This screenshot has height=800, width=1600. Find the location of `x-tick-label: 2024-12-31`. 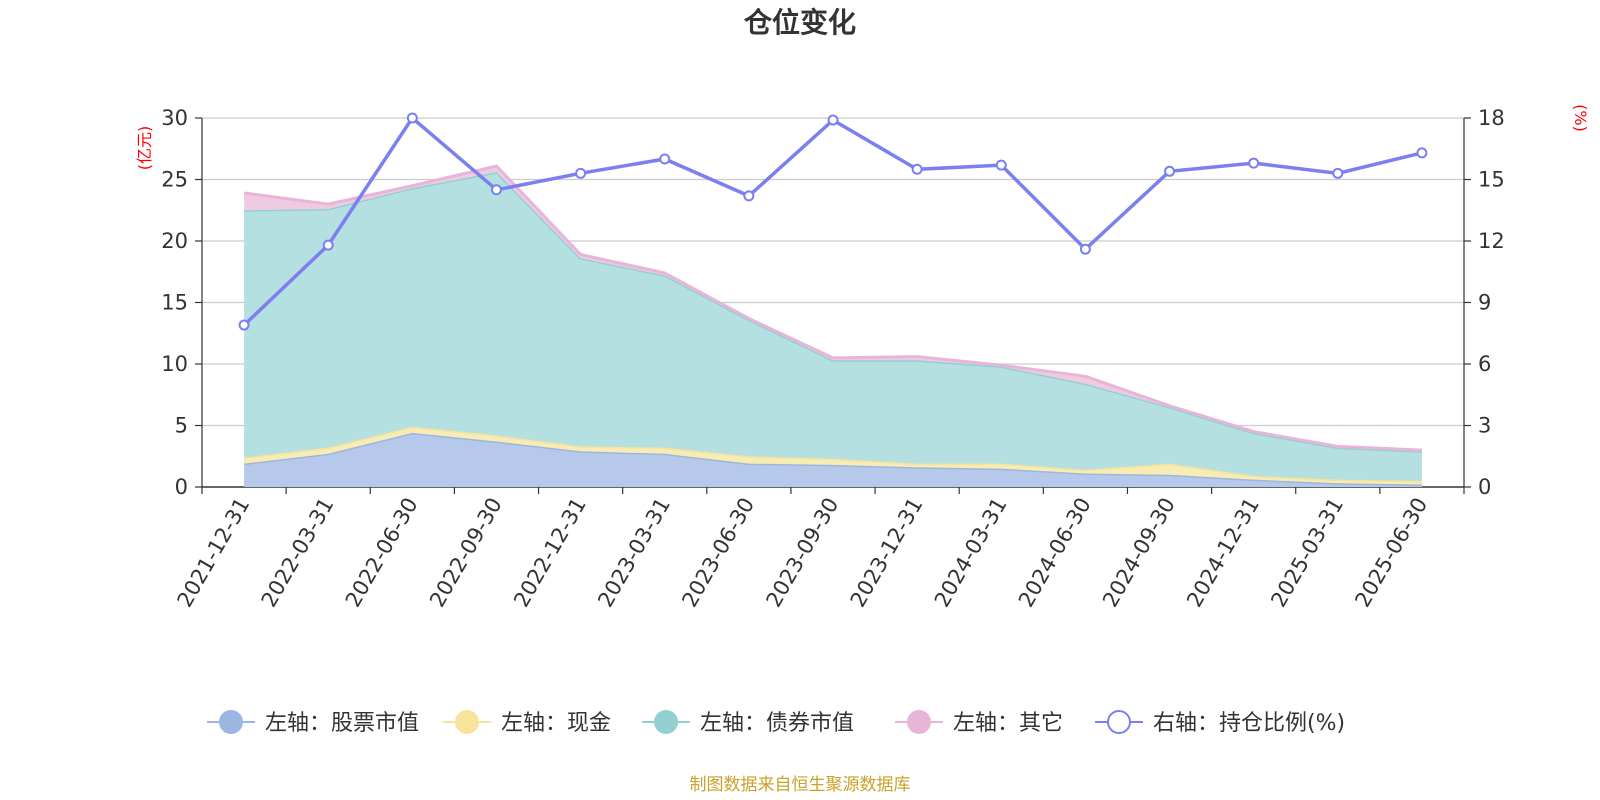

x-tick-label: 2024-12-31 is located at coordinates (1223, 553).